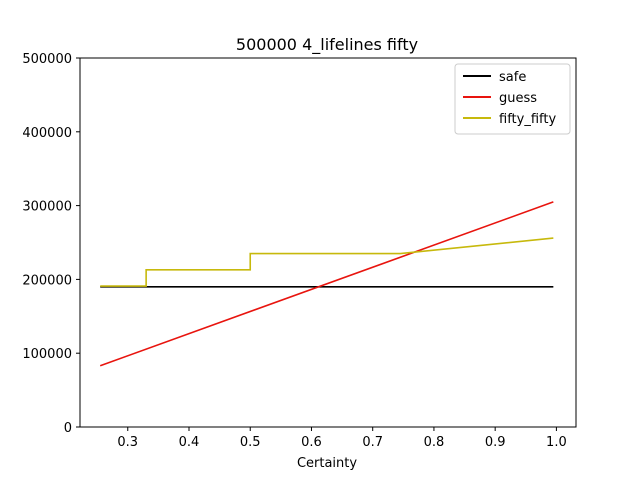 Image resolution: width=640 pixels, height=480 pixels. Describe the element at coordinates (189, 442) in the screenshot. I see `x-tick-label: 0.4` at that location.